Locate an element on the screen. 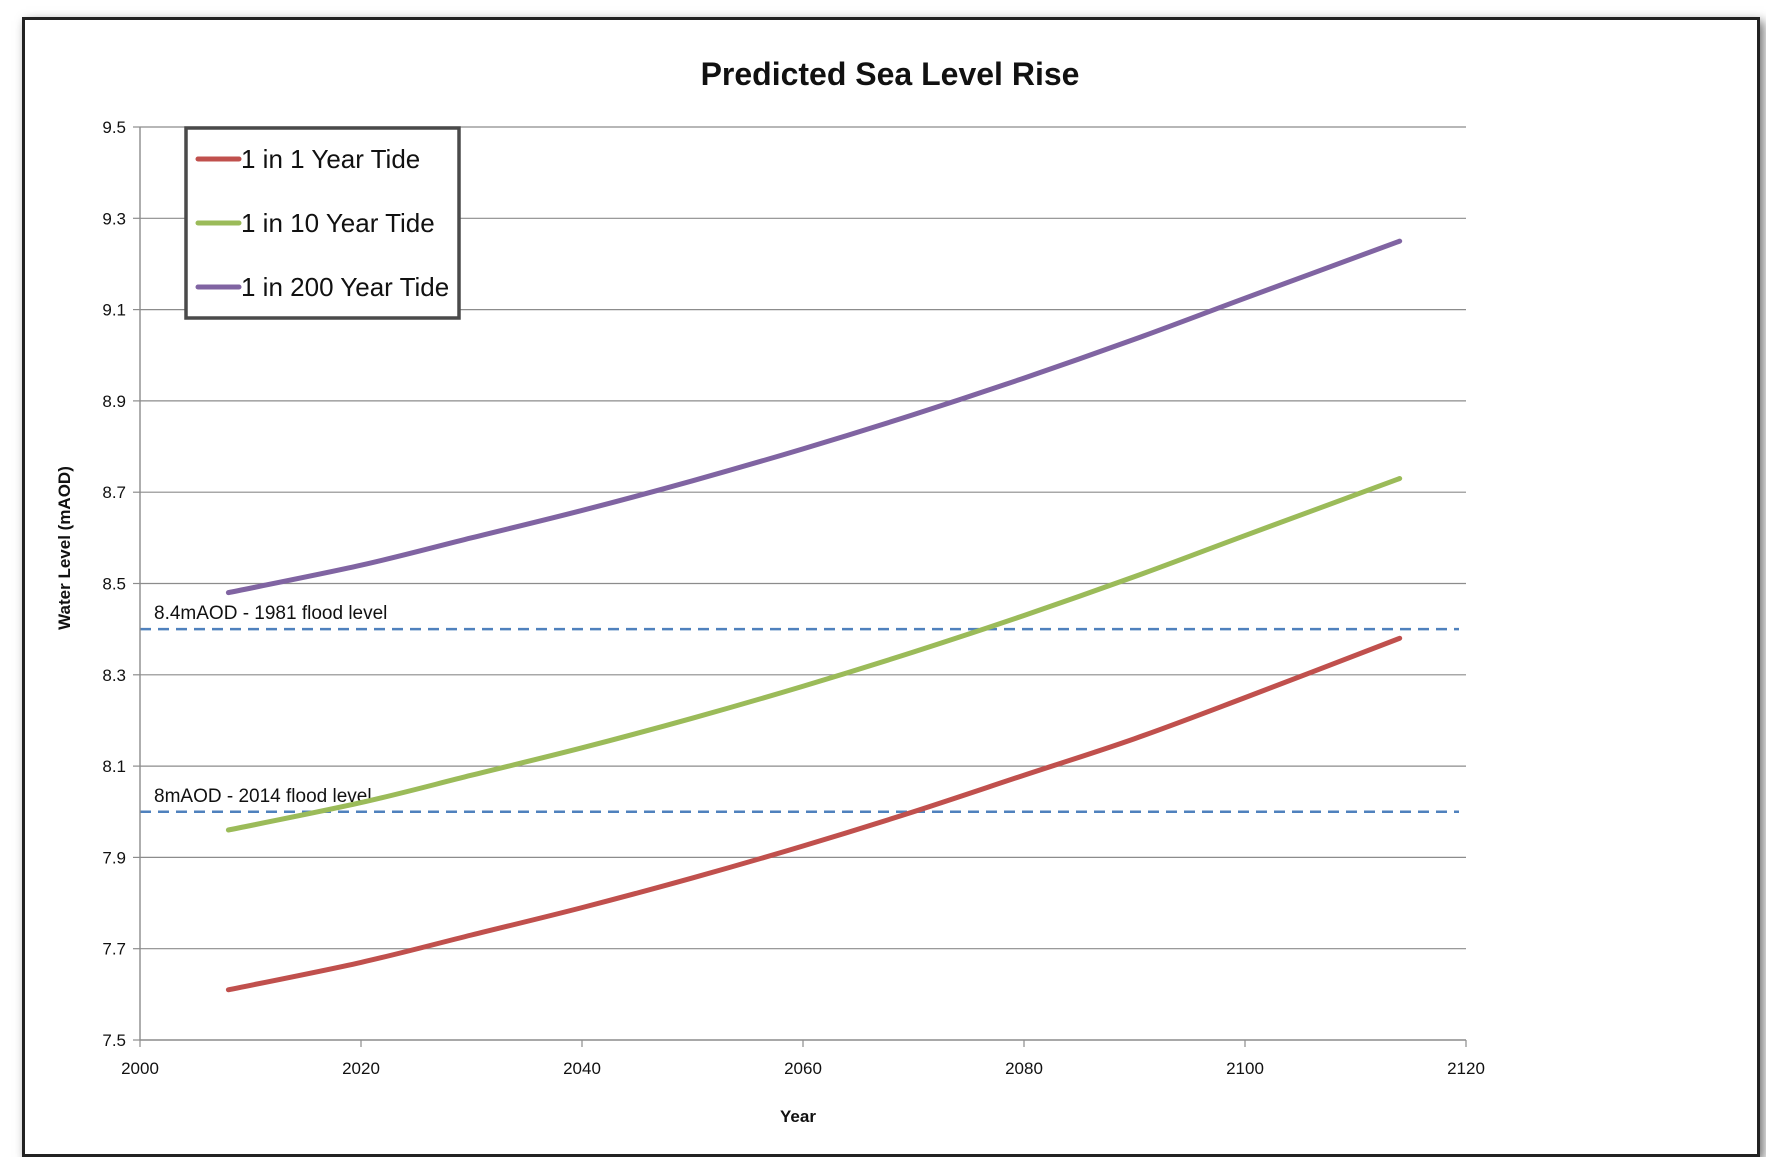 The image size is (1766, 1157). x-tick-label: 2120 is located at coordinates (1466, 1068).